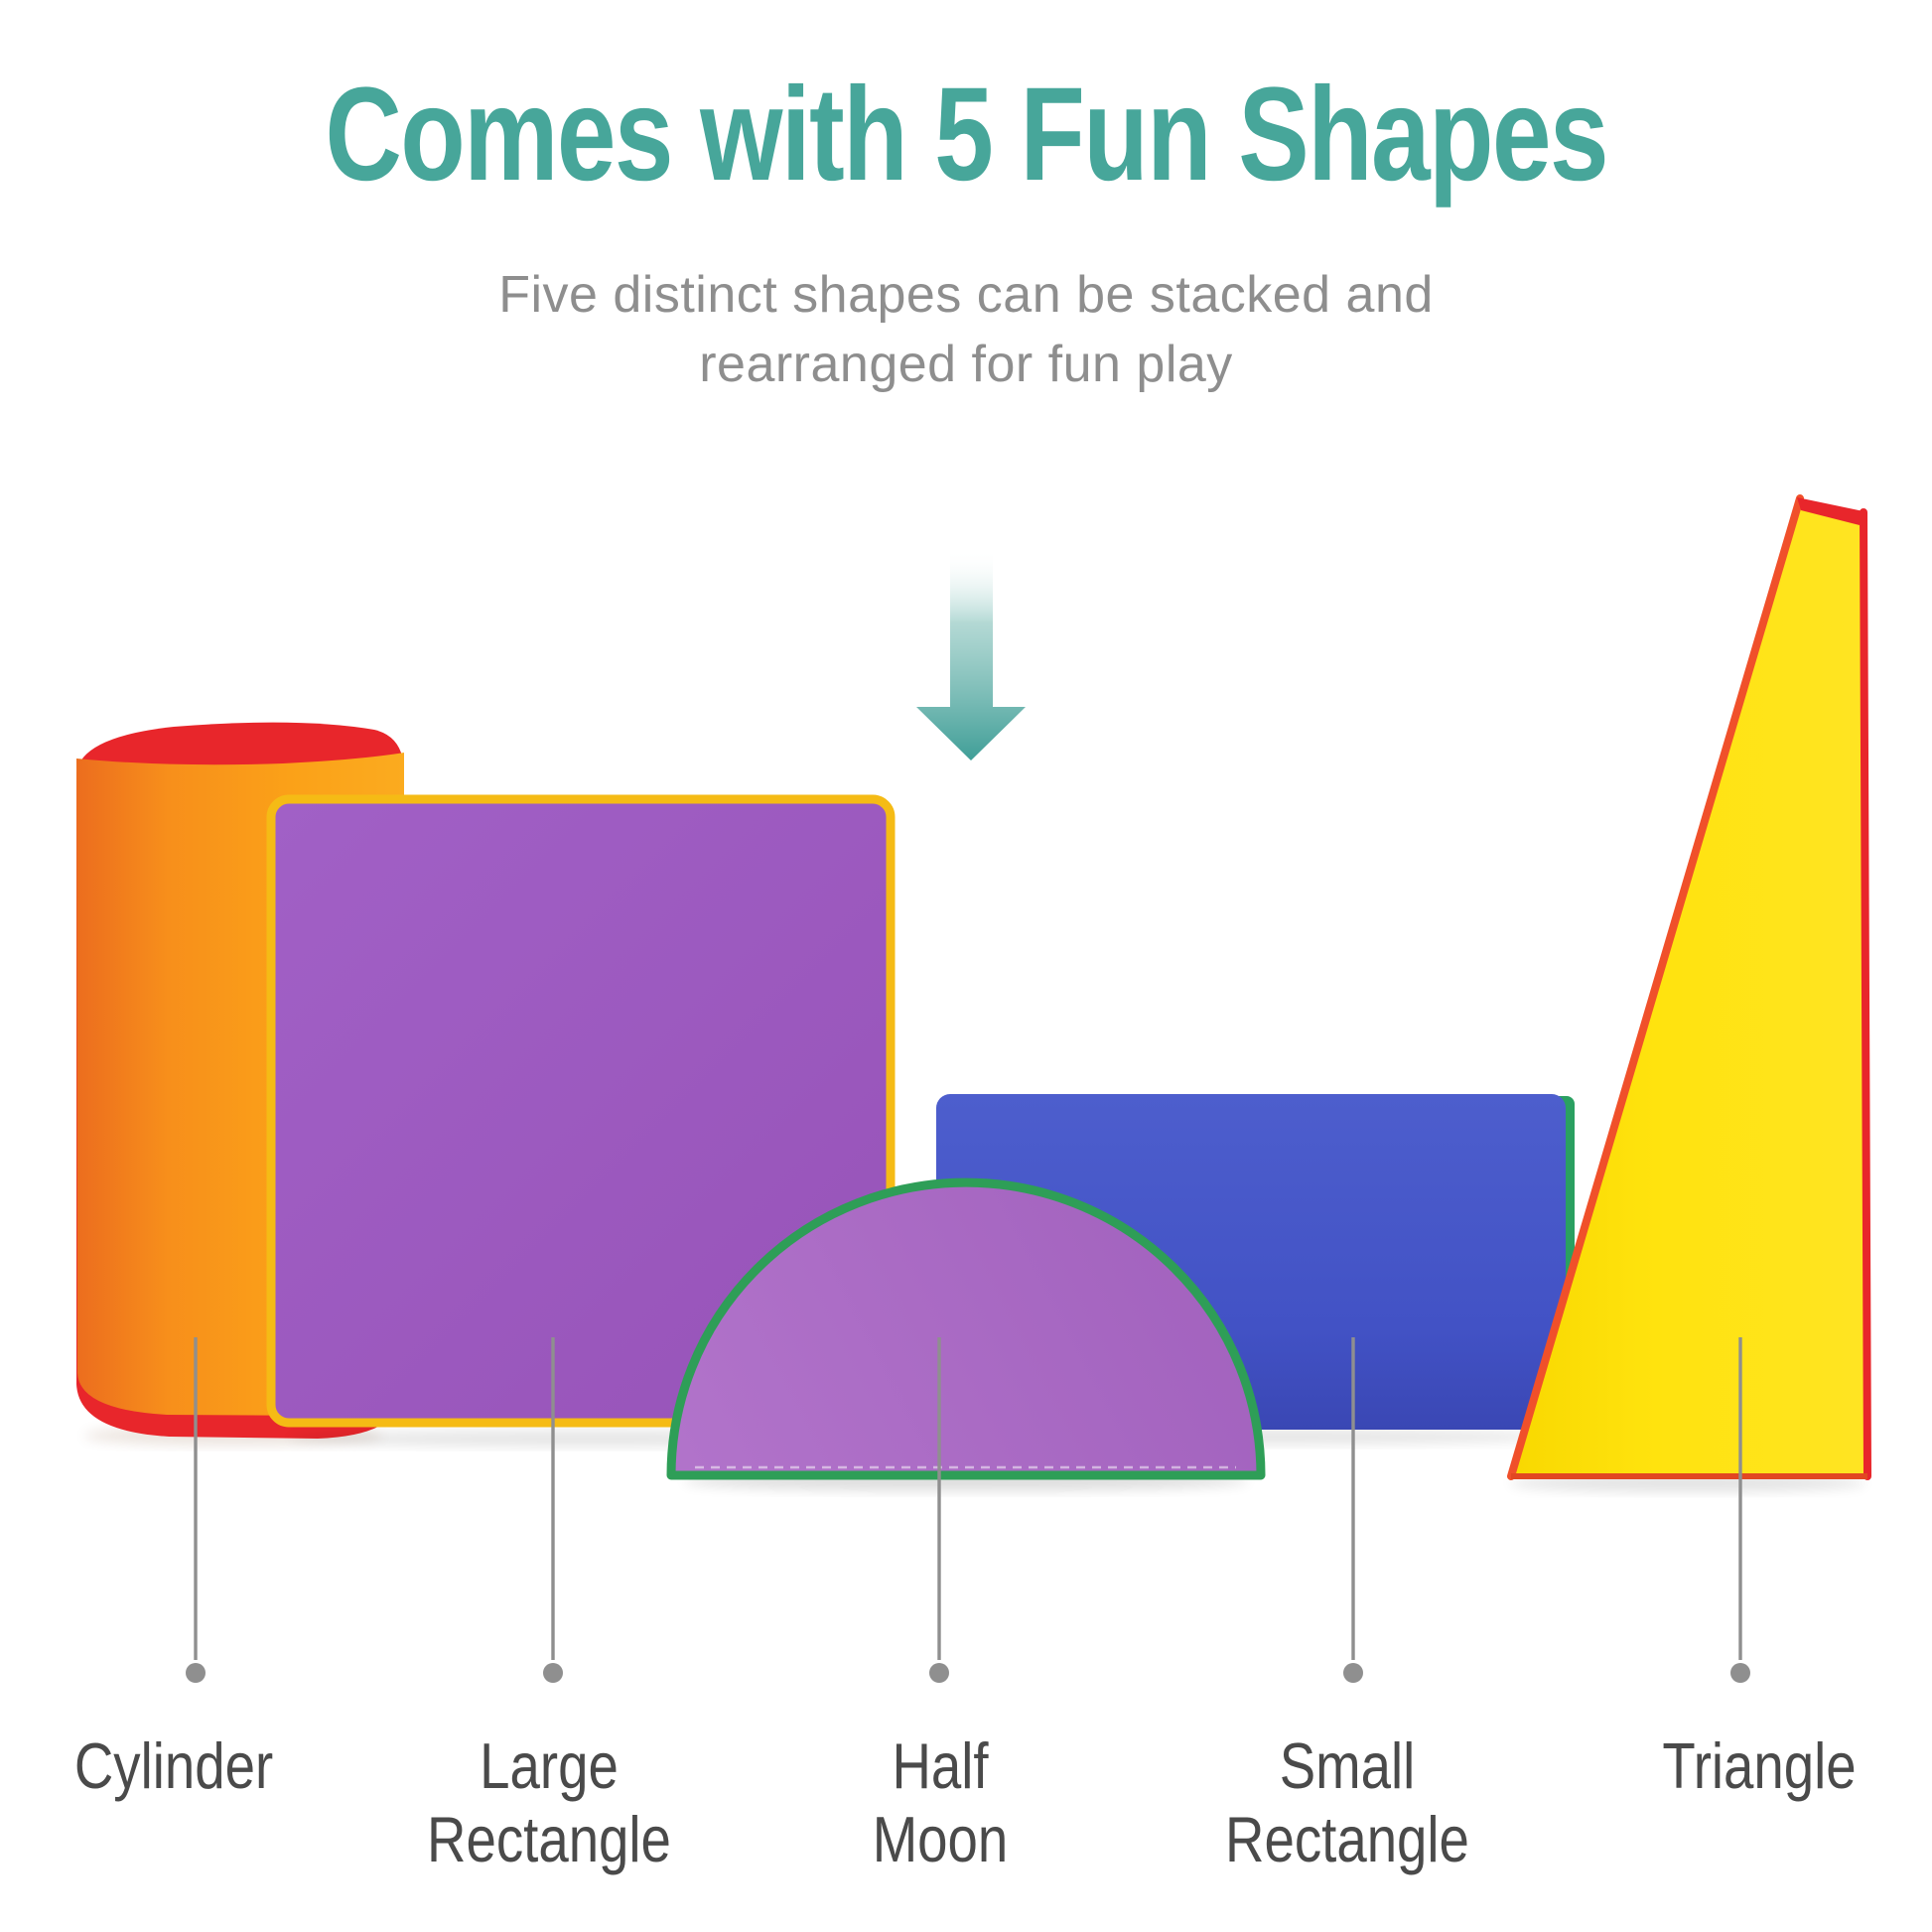  What do you see at coordinates (941, 1839) in the screenshot?
I see `label-half-moon-line2: Moon` at bounding box center [941, 1839].